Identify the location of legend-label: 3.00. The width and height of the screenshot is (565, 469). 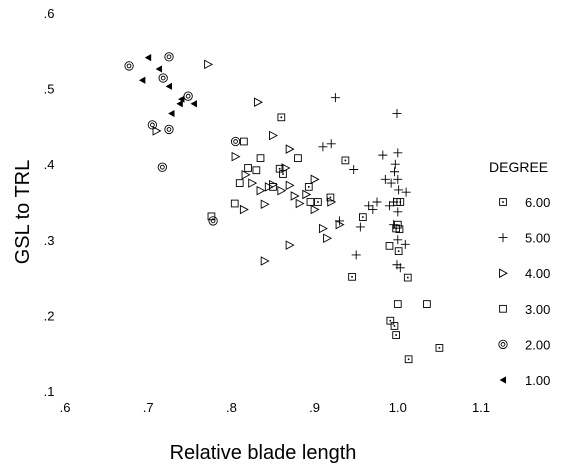
(537, 309).